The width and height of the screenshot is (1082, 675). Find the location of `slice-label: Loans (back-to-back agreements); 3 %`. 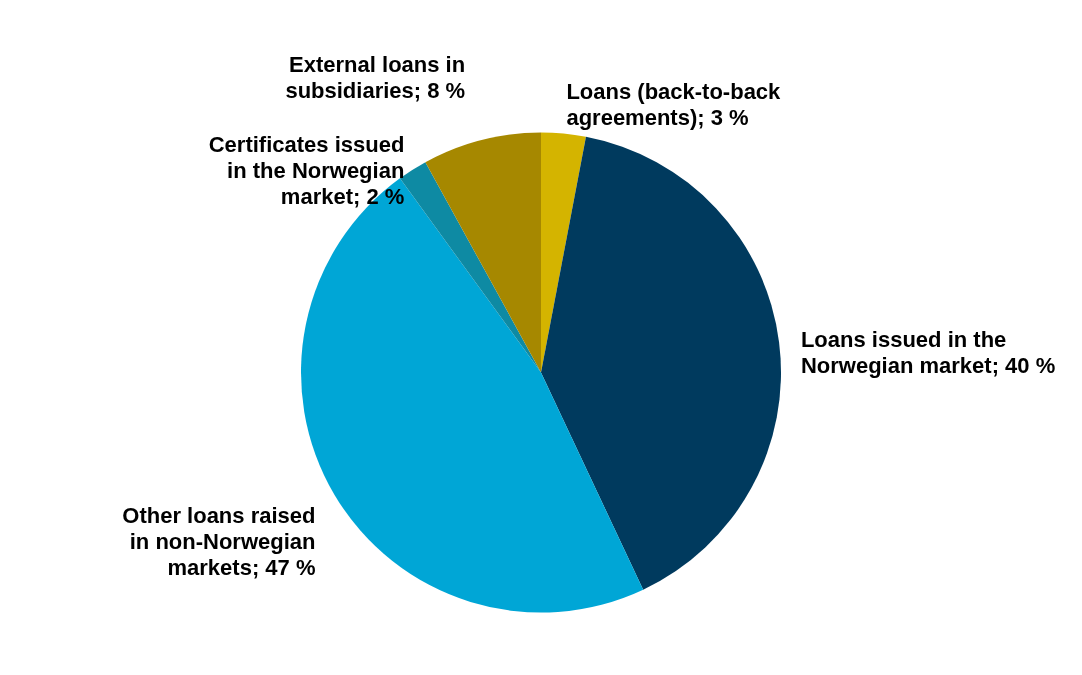

slice-label: Loans (back-to-back agreements); 3 % is located at coordinates (674, 104).